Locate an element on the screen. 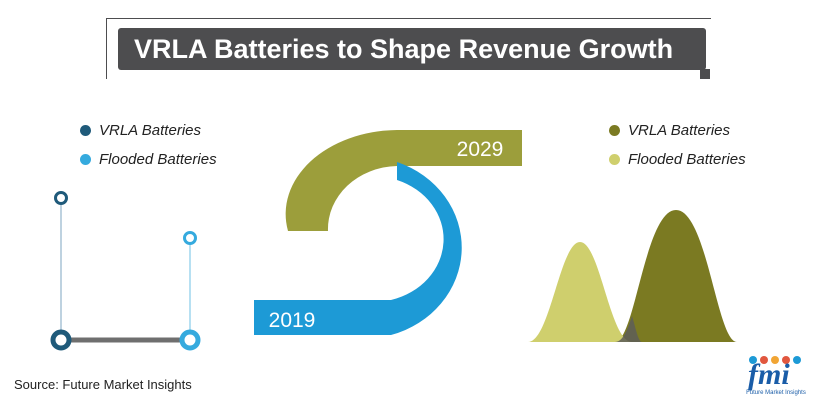 The image size is (820, 401). bell-flooded is located at coordinates (580, 292).